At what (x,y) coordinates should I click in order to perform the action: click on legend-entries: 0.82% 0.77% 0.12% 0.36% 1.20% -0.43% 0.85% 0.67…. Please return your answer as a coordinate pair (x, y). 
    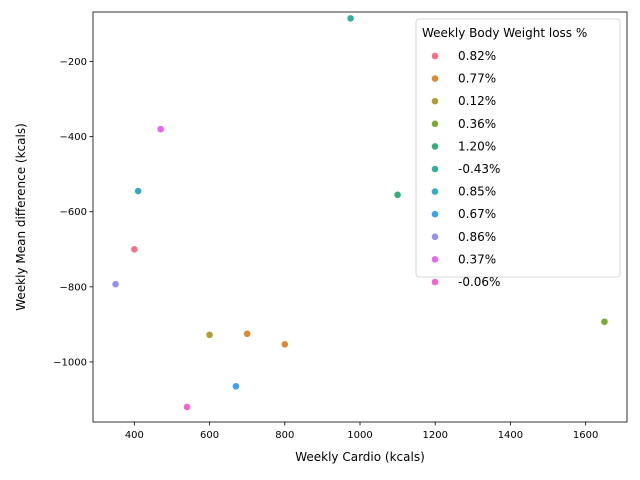
    Looking at the image, I should click on (465, 169).